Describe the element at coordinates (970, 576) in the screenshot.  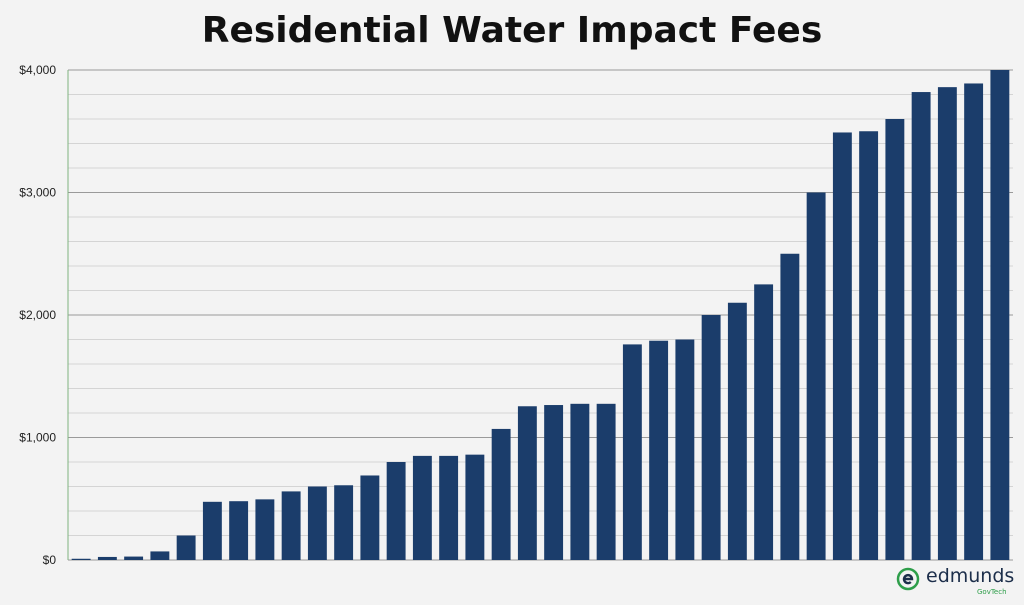
I see `logo-wordmark: edmunds` at that location.